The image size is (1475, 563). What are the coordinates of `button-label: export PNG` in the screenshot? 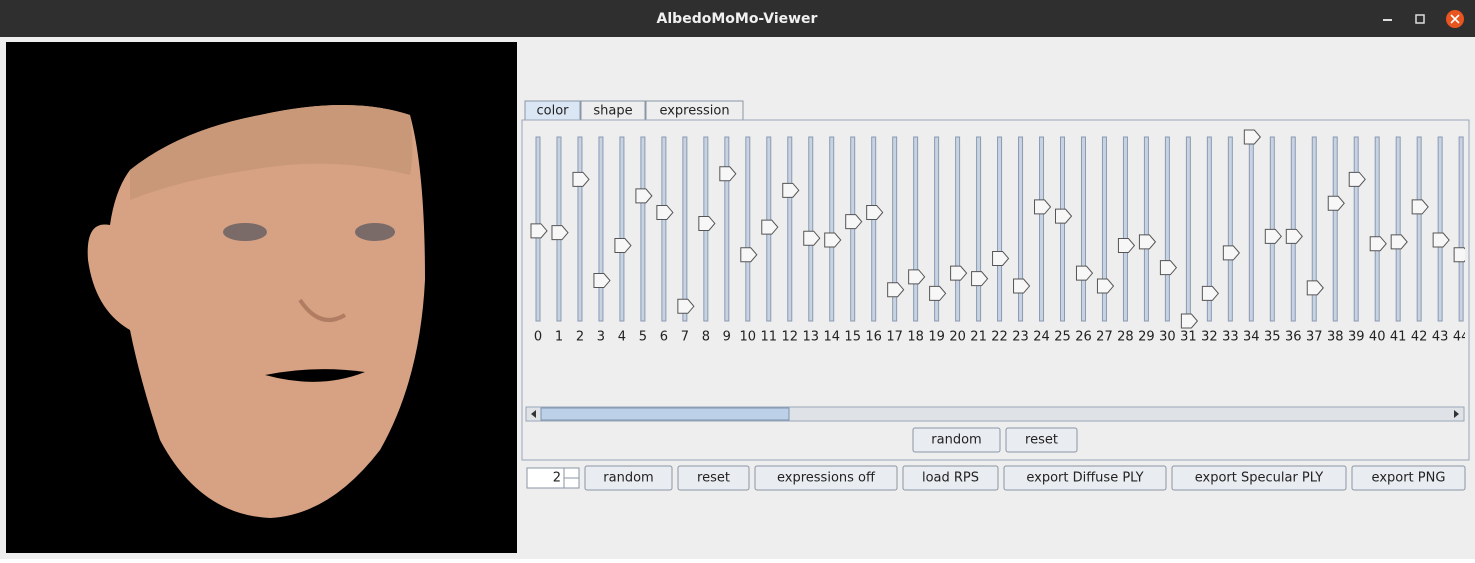 It's located at (1409, 478).